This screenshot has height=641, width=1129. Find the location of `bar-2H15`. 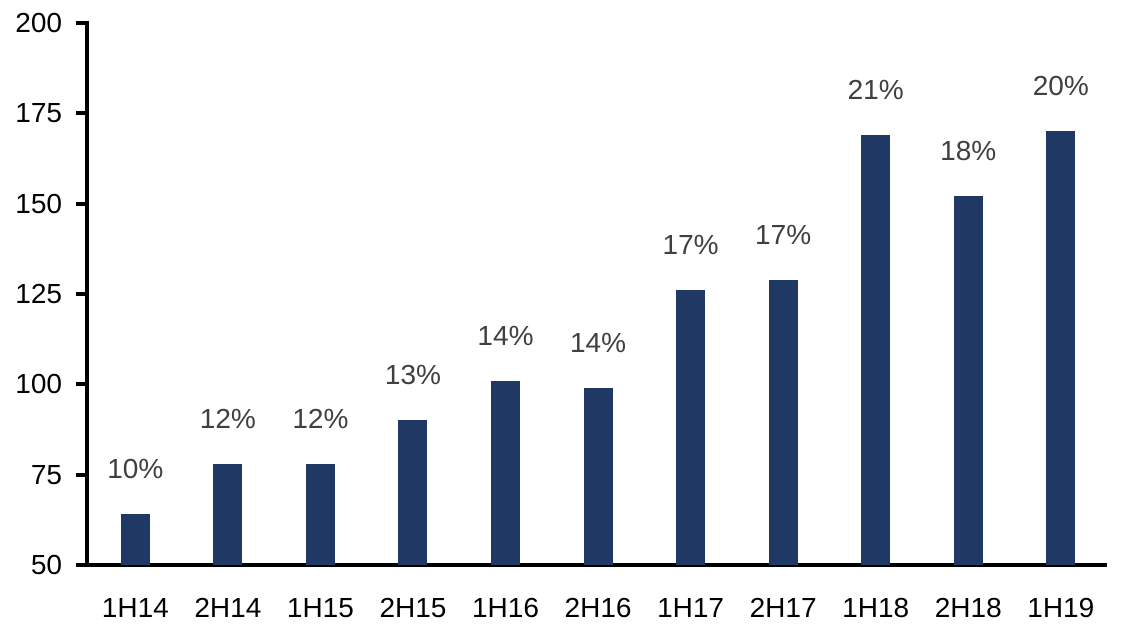

bar-2H15 is located at coordinates (413, 492).